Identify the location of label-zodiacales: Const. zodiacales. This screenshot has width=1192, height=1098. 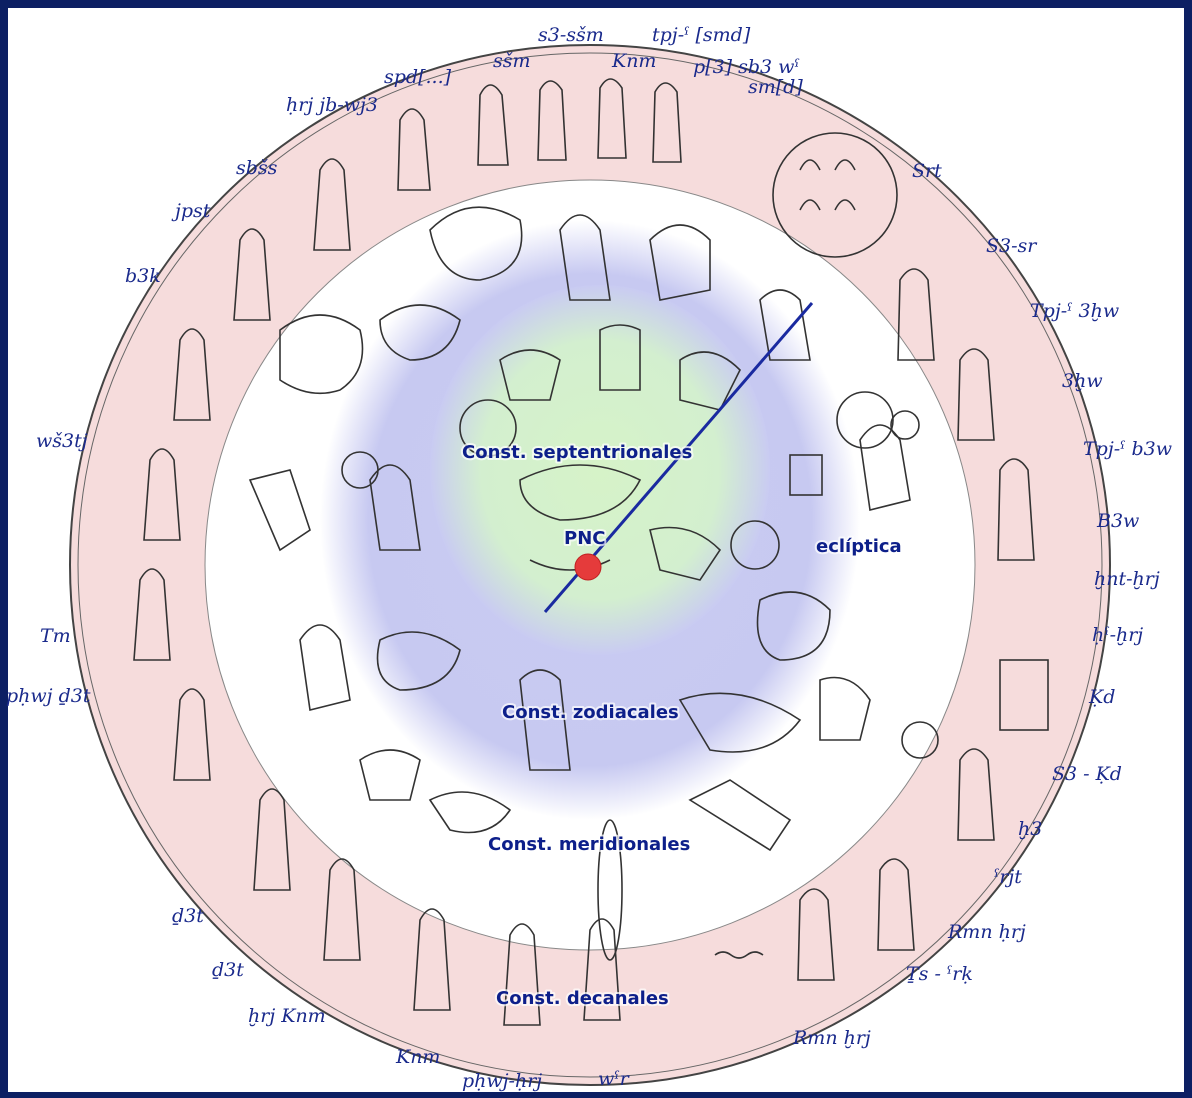
(590, 712).